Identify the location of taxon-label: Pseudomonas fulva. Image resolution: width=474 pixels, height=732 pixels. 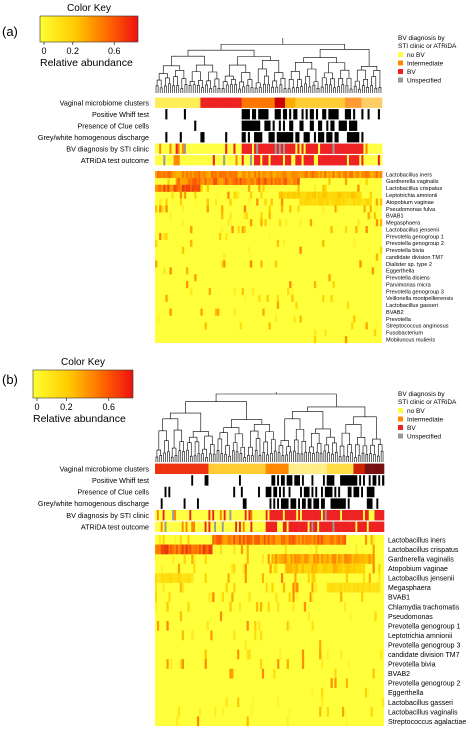
(411, 210).